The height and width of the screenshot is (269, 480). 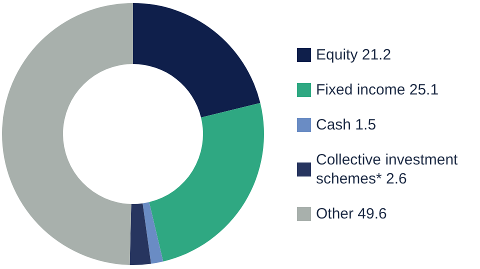 I want to click on legend-label: Other 49.6, so click(x=351, y=214).